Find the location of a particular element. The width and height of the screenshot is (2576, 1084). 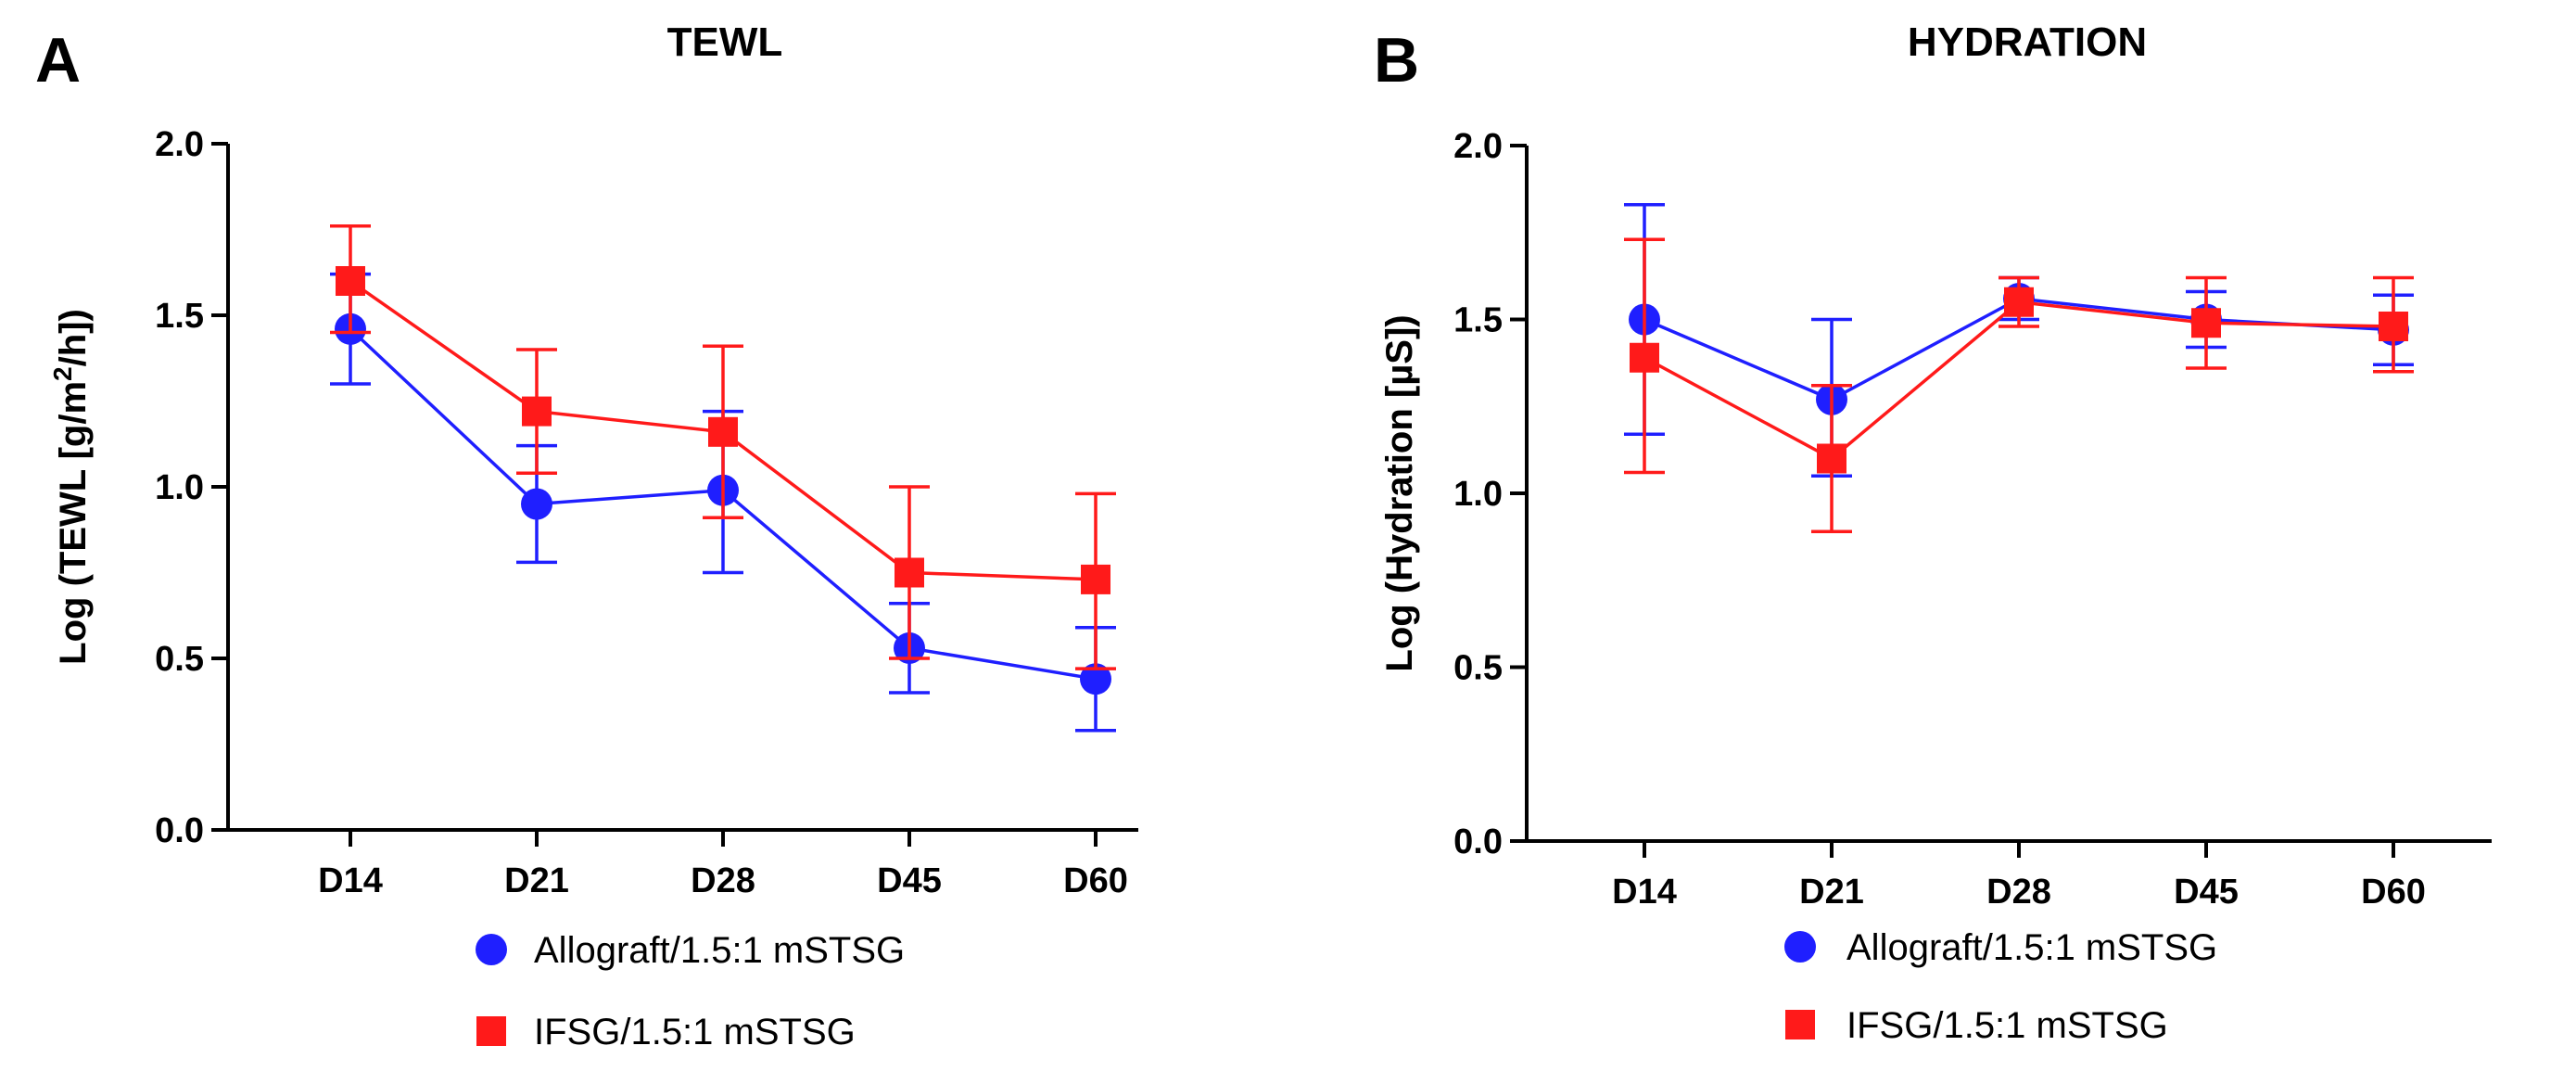

panel-letter: A is located at coordinates (58, 61).